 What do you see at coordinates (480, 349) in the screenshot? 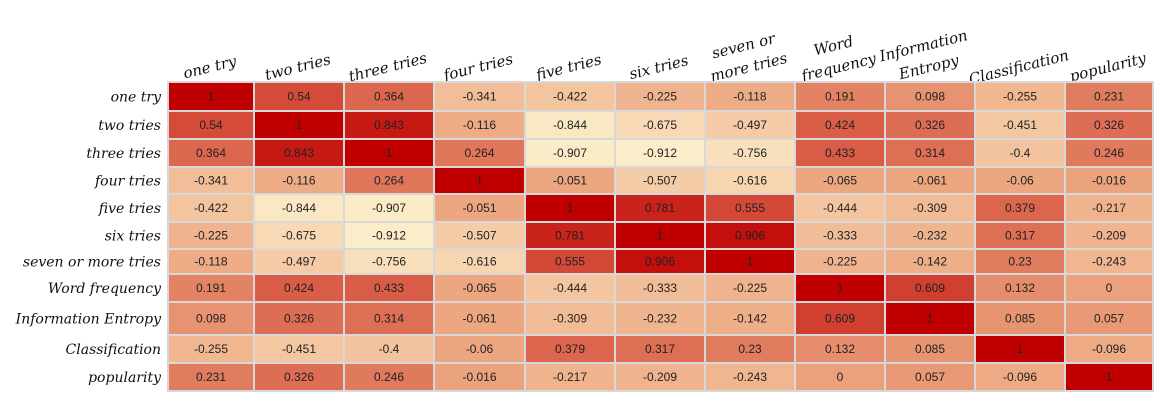
I see `cell-value-label: -0.06` at bounding box center [480, 349].